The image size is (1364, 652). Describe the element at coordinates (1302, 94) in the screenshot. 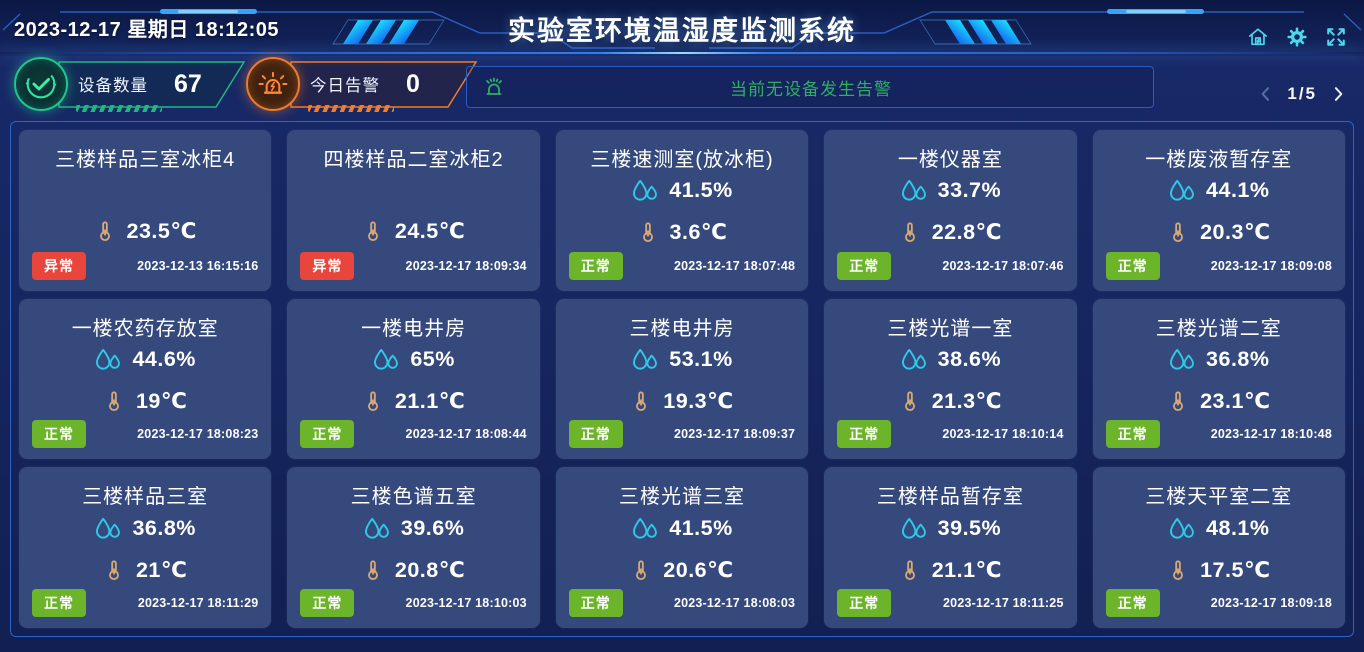

I see `pagination: 1/5` at that location.